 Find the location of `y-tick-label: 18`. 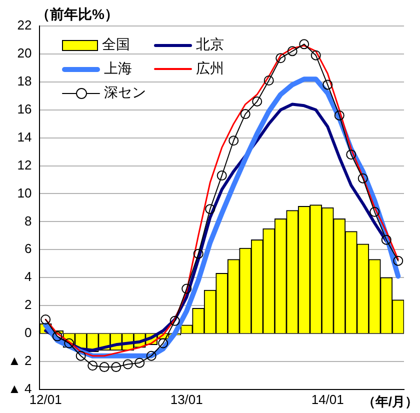

y-tick-label: 18 is located at coordinates (24, 80).